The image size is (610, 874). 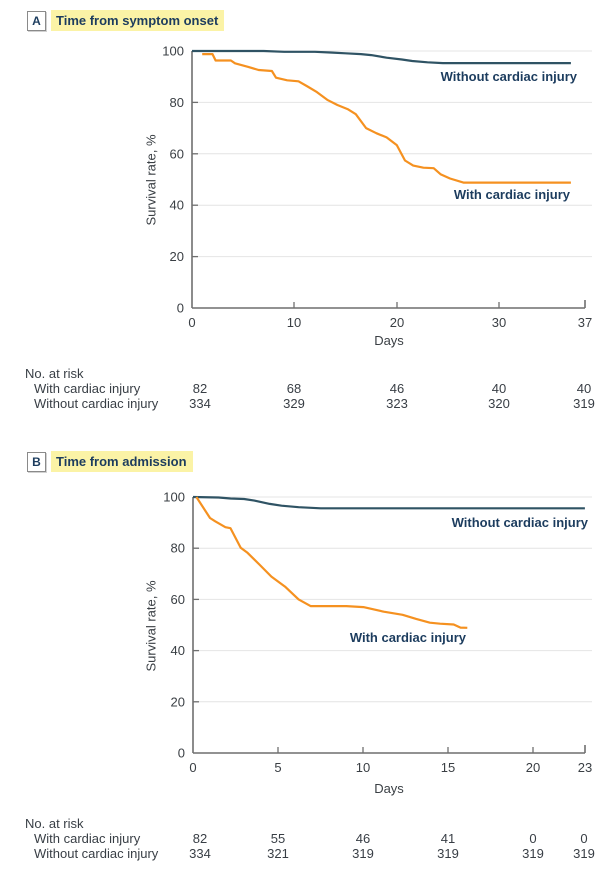 I want to click on panel-a-risk-row2-label: Without cardiac injury, so click(x=96, y=403).